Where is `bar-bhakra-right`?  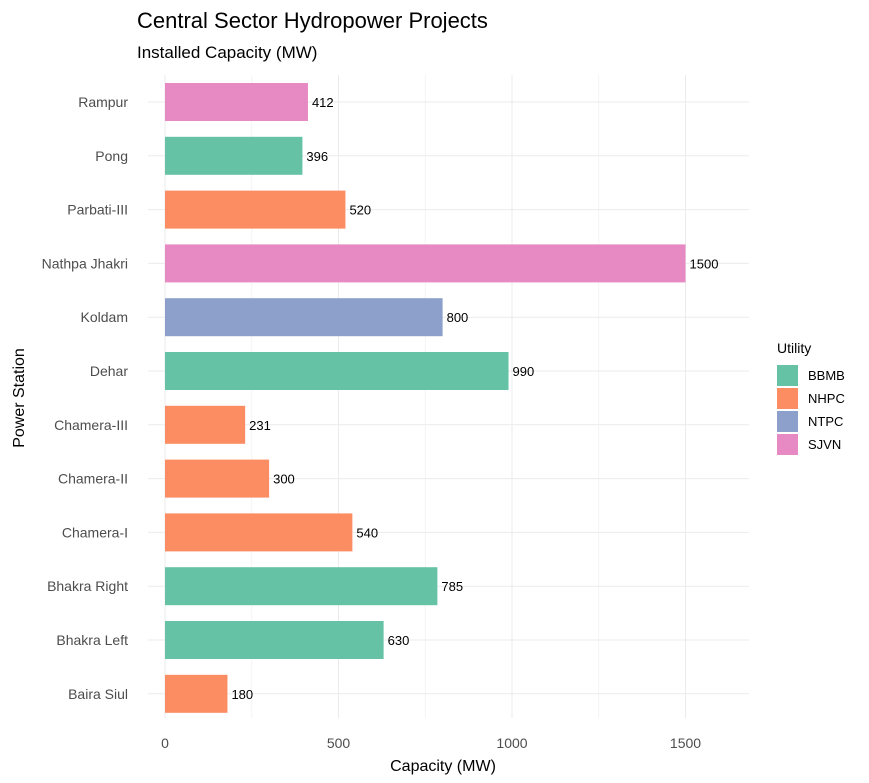
bar-bhakra-right is located at coordinates (301, 586).